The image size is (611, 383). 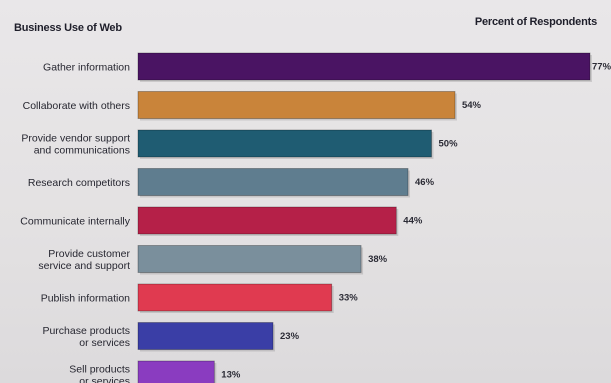 I want to click on value-label: 44%, so click(x=413, y=221).